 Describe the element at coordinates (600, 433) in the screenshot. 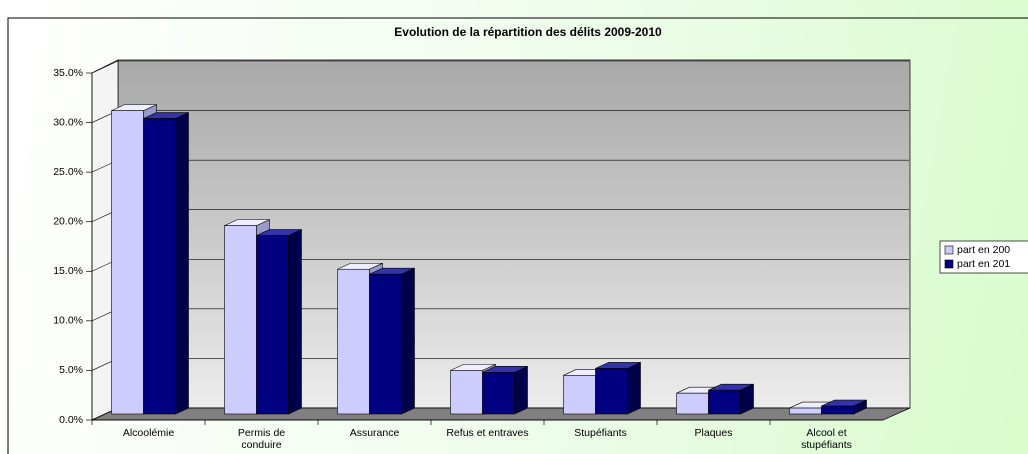

I see `x-tick-label: Stupéfiants` at that location.